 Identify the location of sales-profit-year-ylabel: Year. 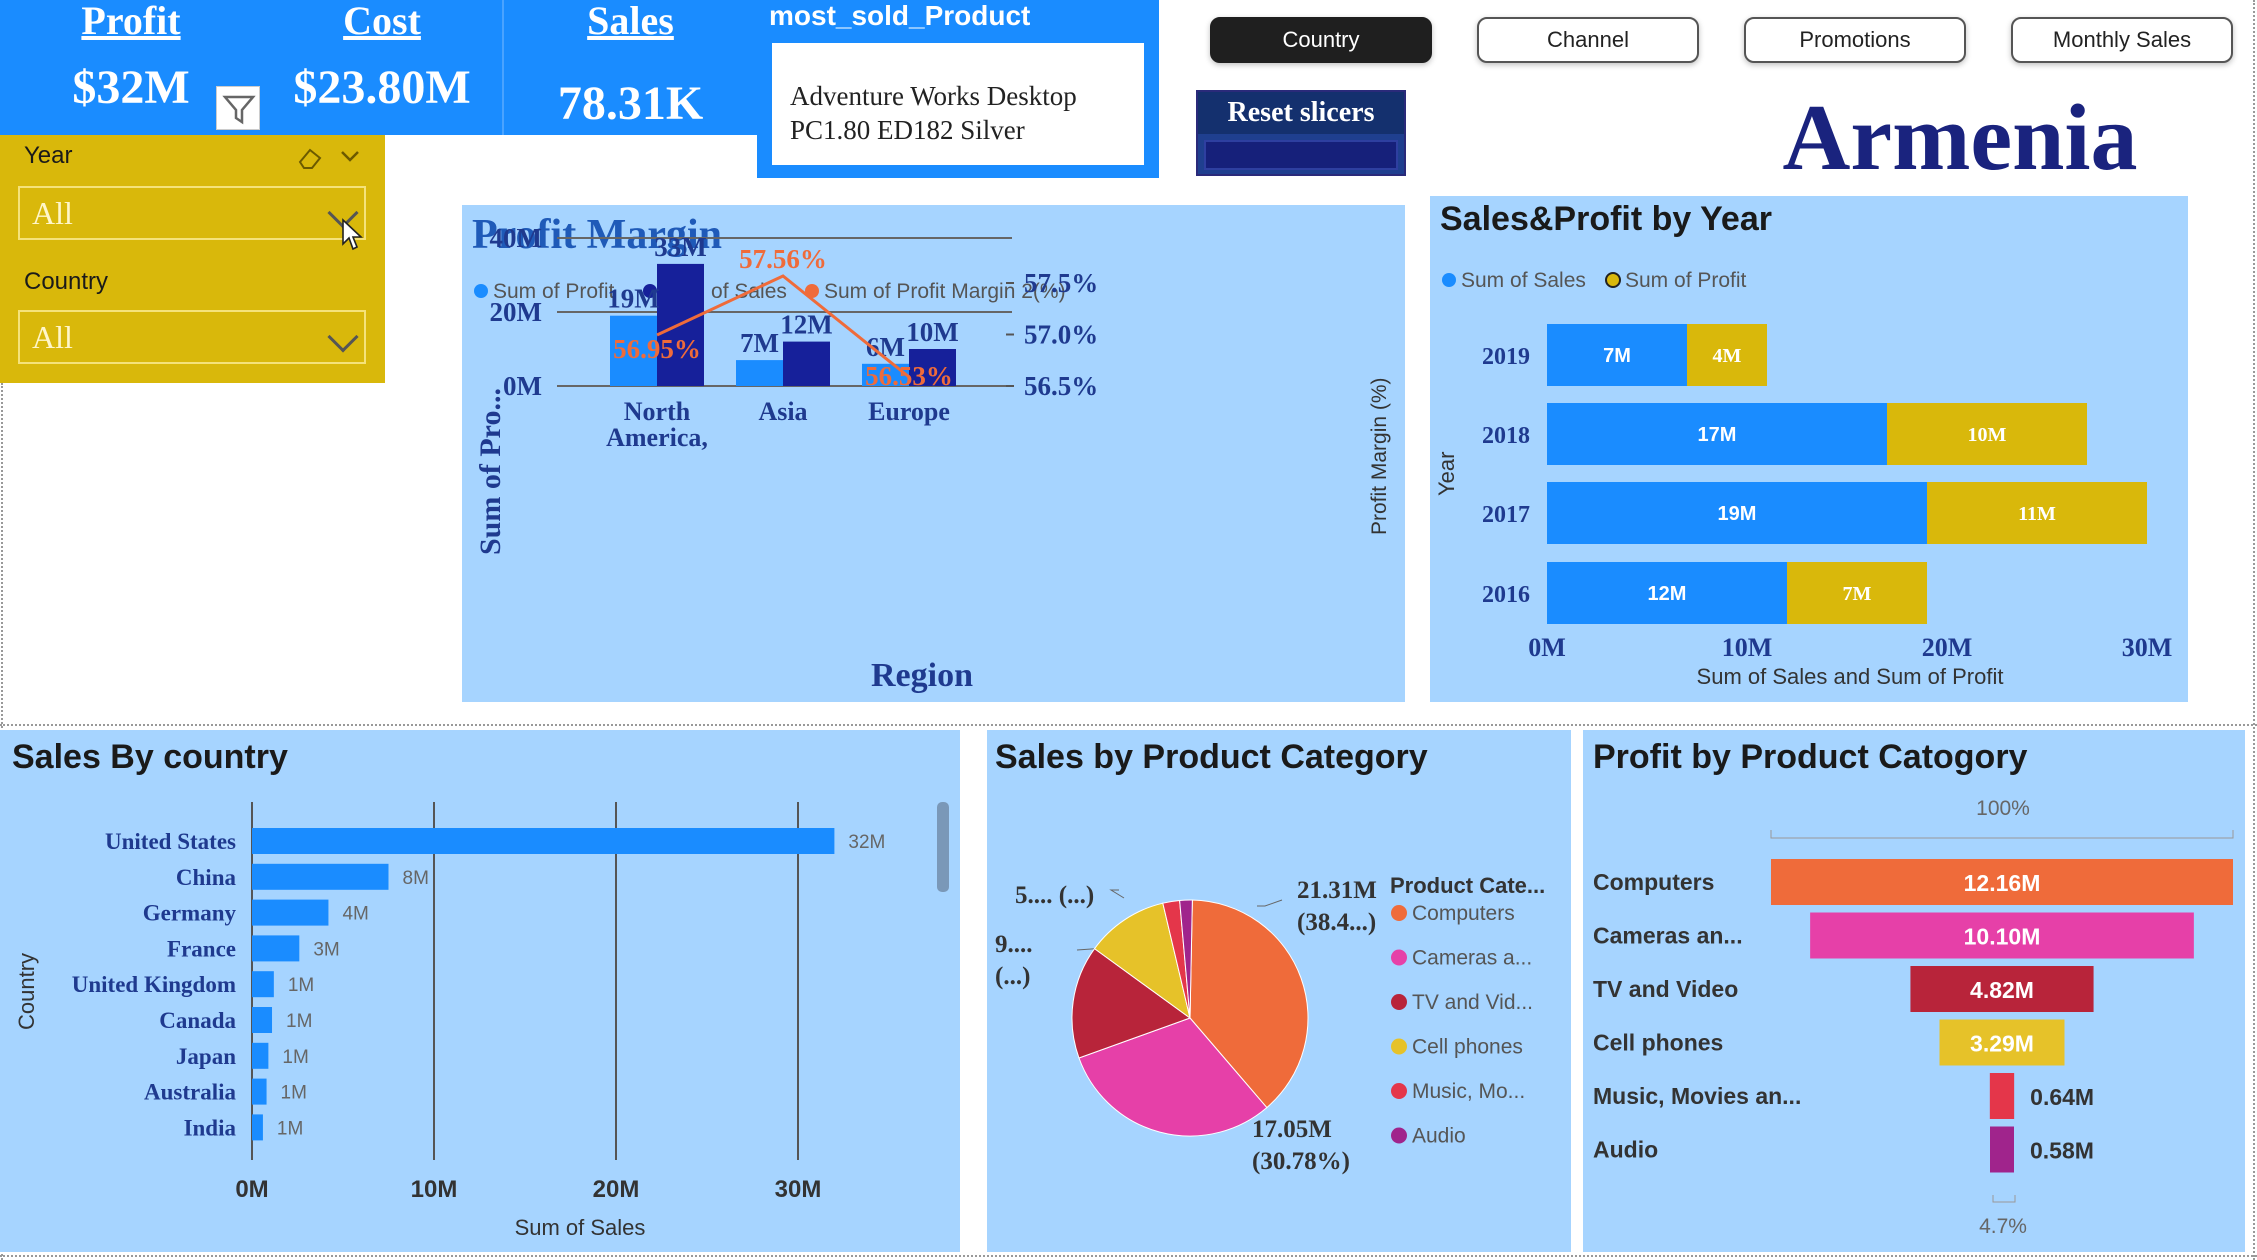
(1446, 474).